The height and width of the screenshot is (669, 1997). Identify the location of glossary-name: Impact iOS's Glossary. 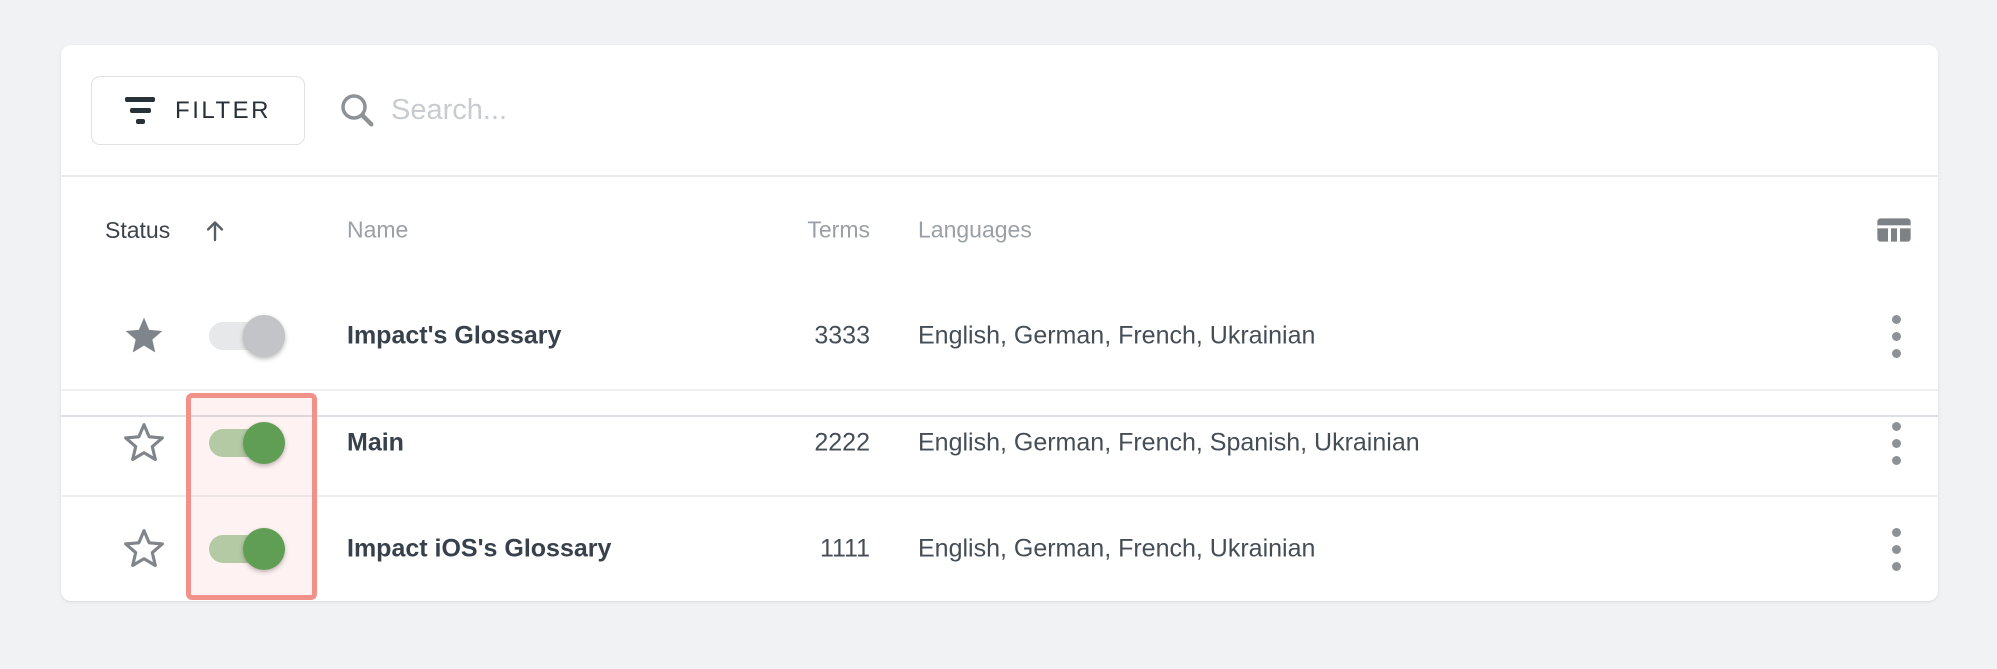
(479, 548).